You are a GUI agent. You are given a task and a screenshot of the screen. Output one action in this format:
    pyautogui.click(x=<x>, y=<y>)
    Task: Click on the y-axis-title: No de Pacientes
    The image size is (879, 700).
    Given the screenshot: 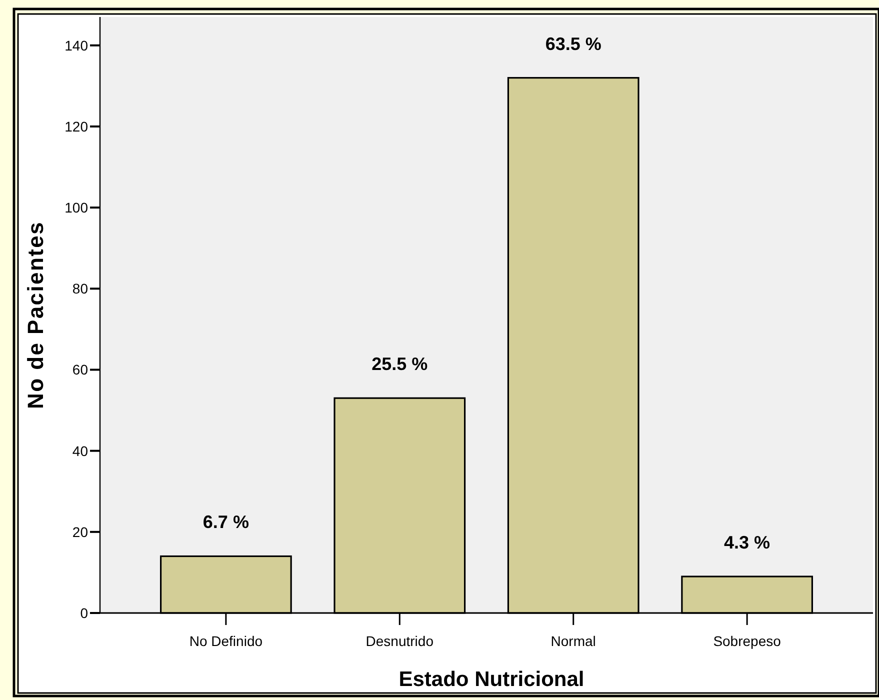 What is the action you would take?
    pyautogui.click(x=35, y=315)
    